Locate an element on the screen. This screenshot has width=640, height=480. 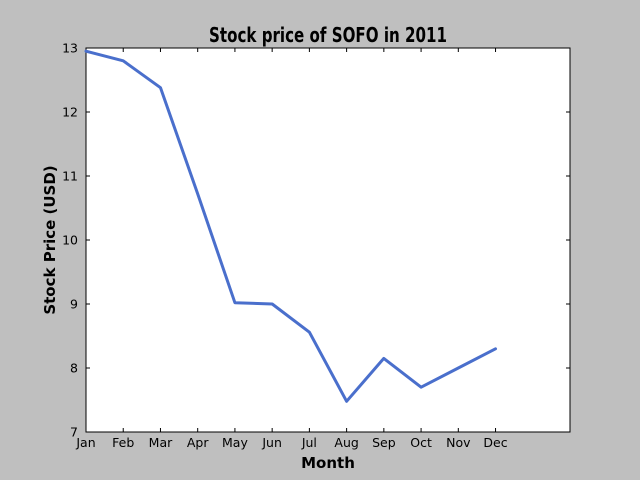
x-tick-labels: Jan Feb Mar Apr May Jun Jul Aug Sep Oct Nov Dec is located at coordinates (291, 442).